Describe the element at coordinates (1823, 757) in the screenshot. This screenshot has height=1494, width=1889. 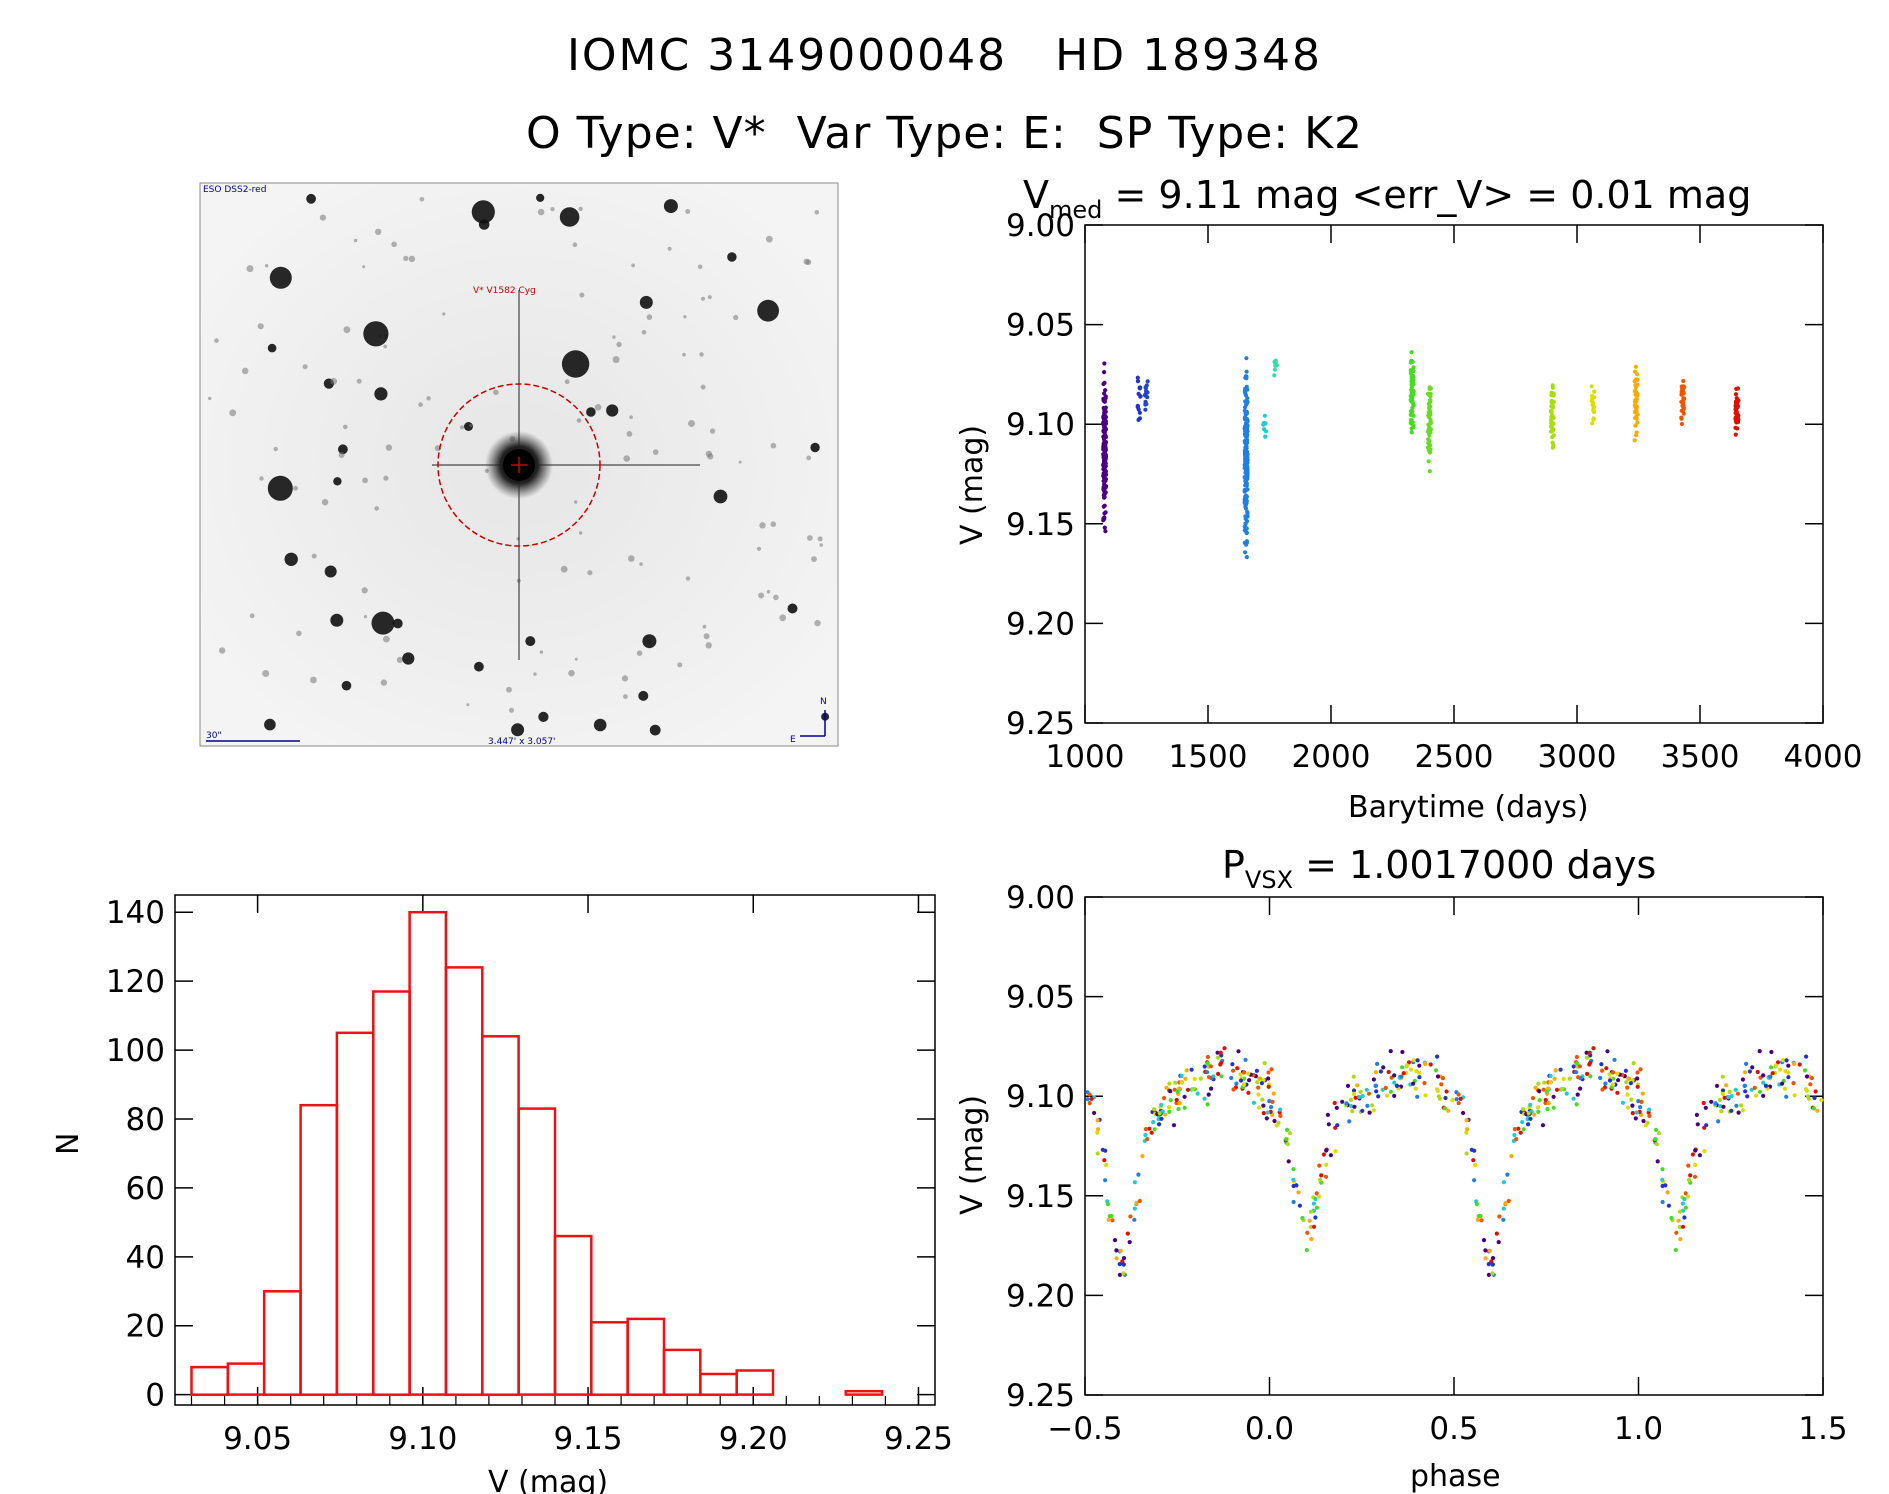
I see `xtick-label: 4000` at that location.